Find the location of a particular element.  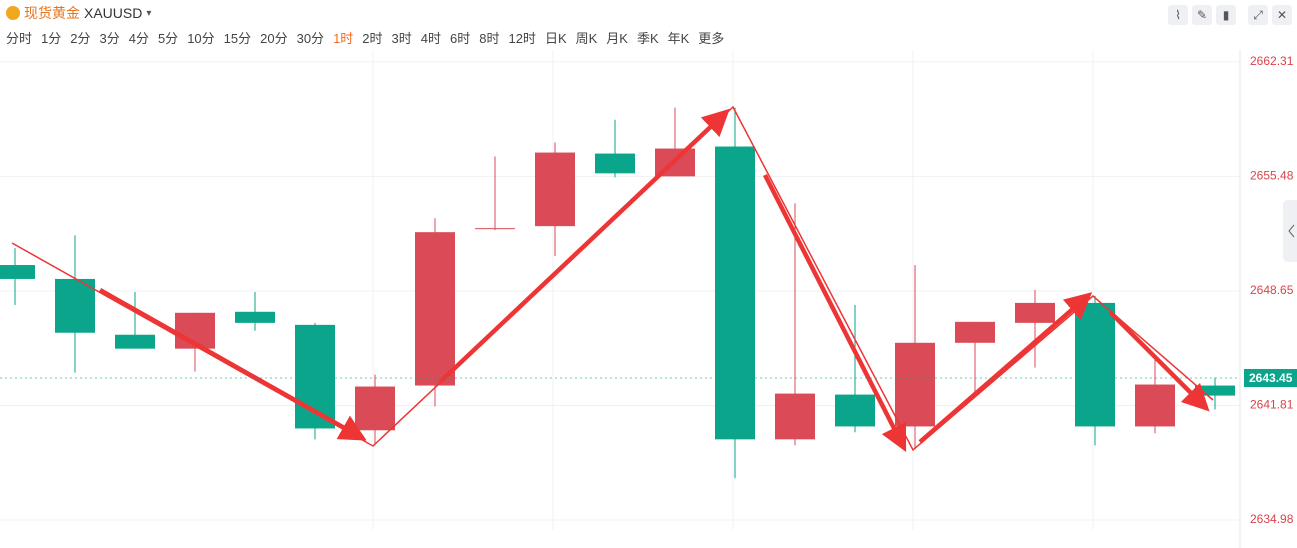

y-tick-label: 2641.81 is located at coordinates (1272, 405).